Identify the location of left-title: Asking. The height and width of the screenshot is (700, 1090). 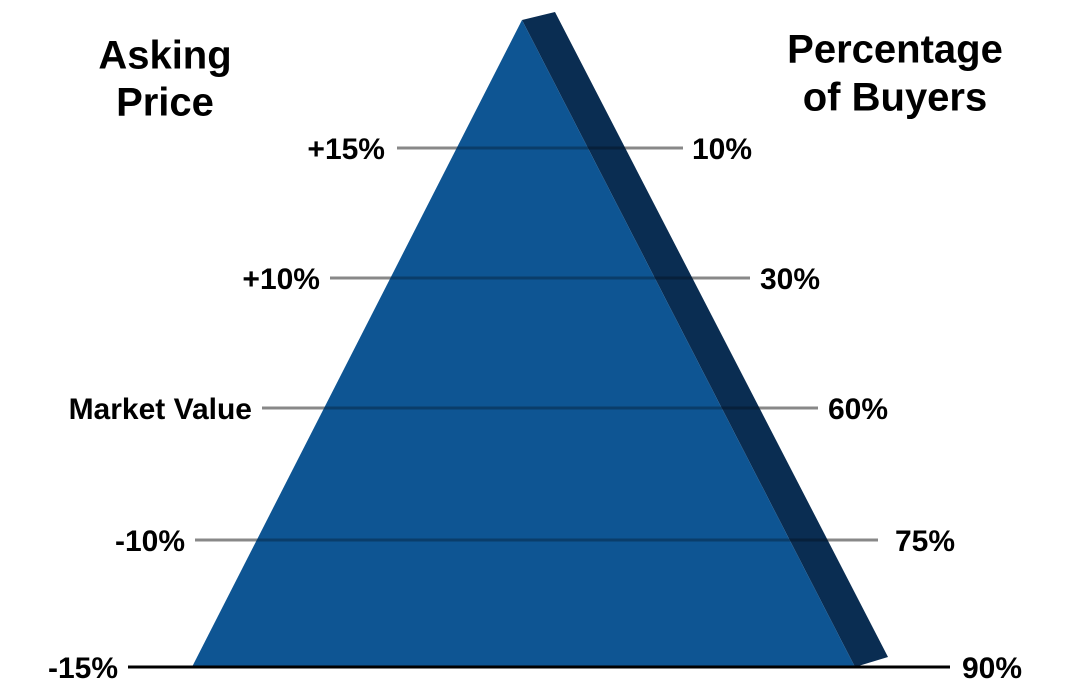
(164, 56).